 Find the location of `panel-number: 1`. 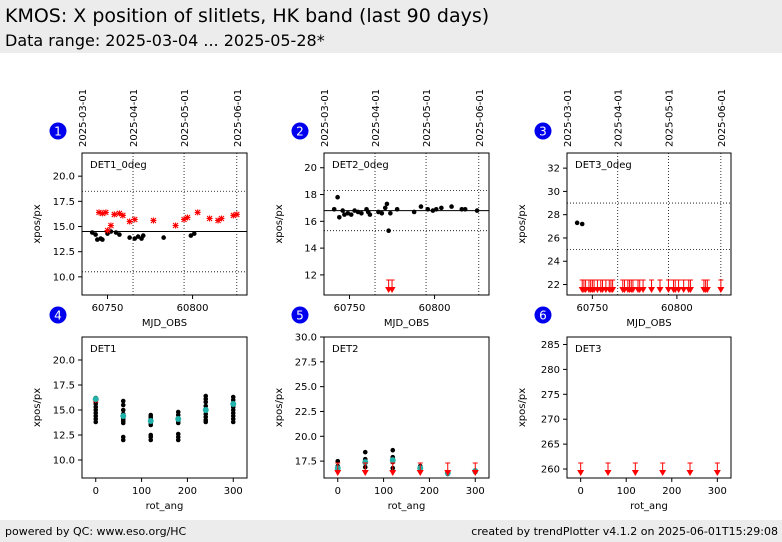

panel-number: 1 is located at coordinates (58, 132).